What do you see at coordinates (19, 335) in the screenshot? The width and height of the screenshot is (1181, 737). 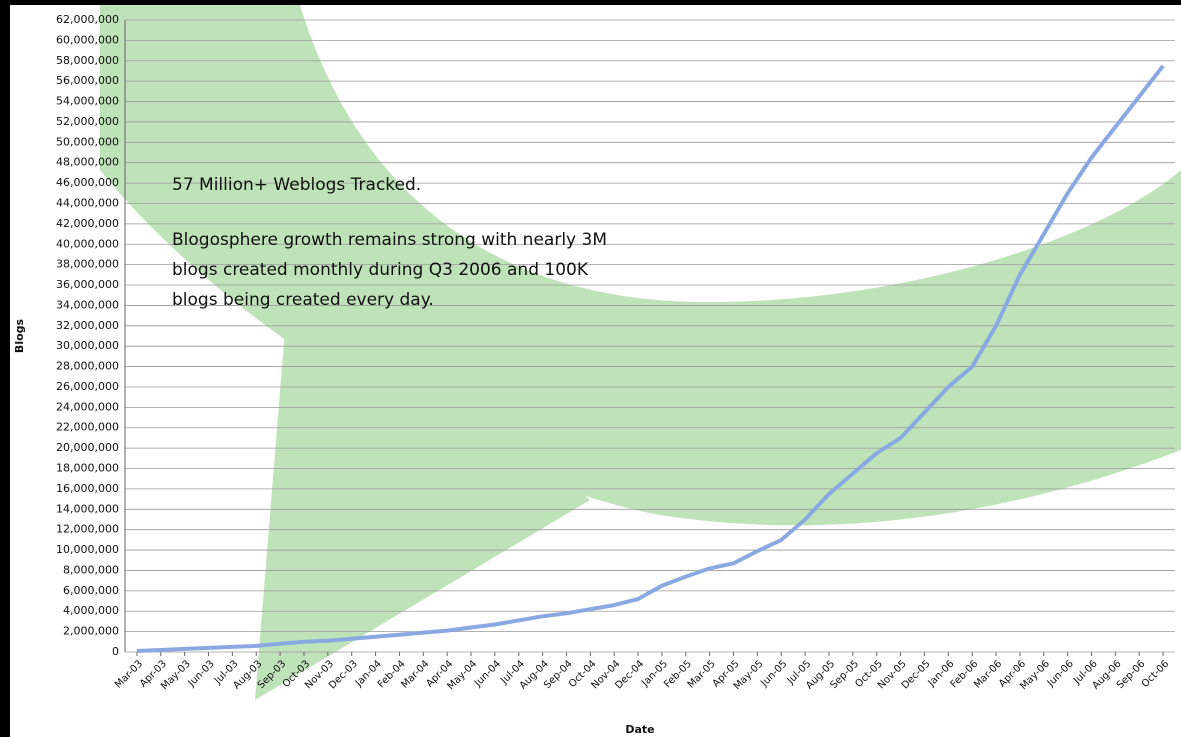 I see `y-axis-title: Blogs` at bounding box center [19, 335].